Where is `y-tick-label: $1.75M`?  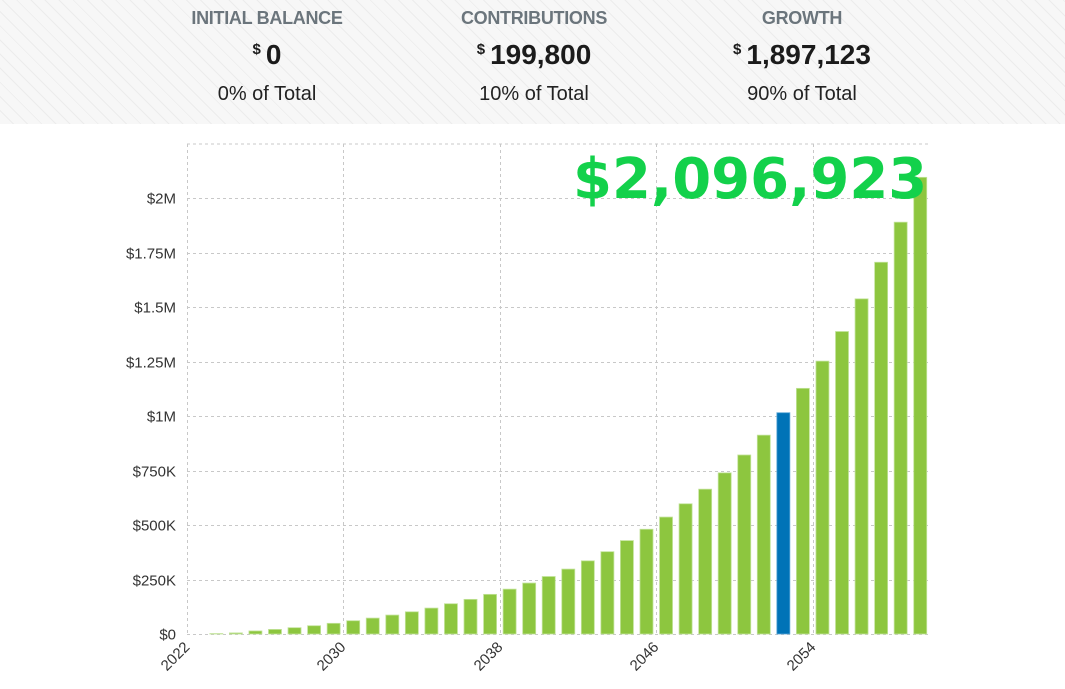
y-tick-label: $1.75M is located at coordinates (151, 254).